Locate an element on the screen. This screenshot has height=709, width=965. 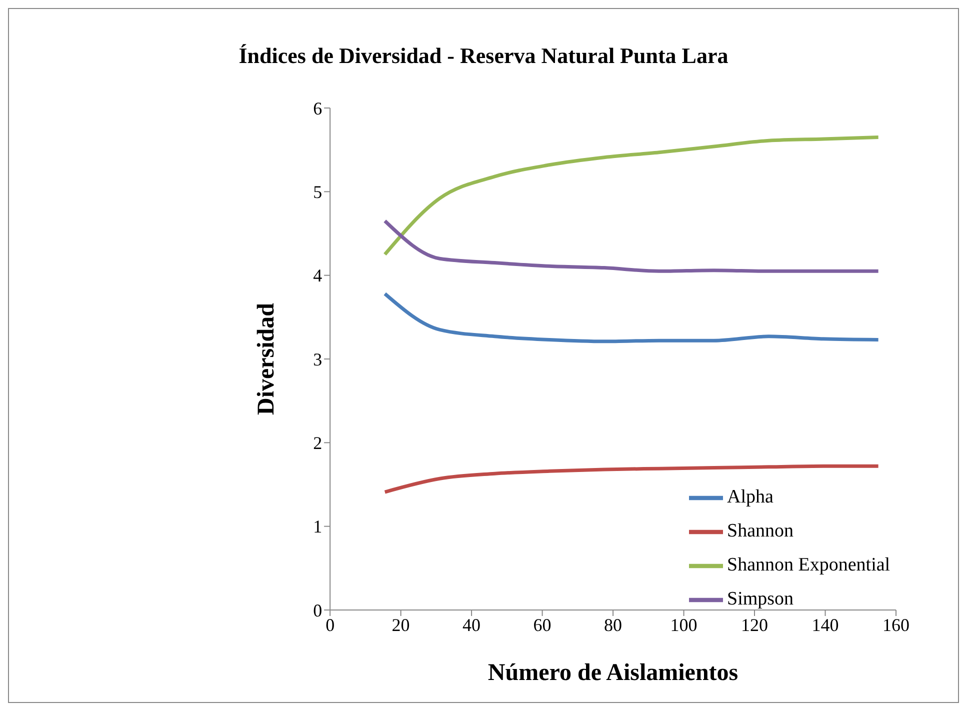
y-tick-label: 0 is located at coordinates (317, 610).